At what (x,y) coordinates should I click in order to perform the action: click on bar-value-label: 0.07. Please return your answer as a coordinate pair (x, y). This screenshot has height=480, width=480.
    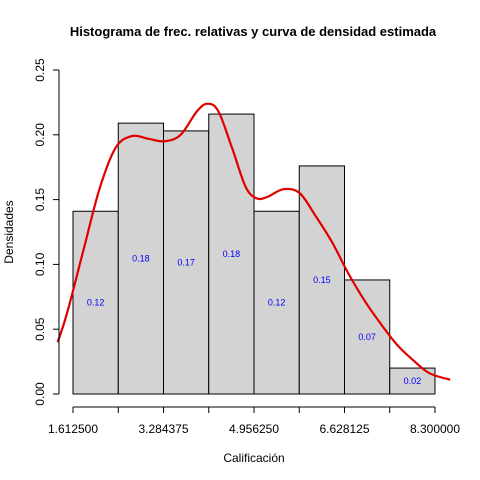
    Looking at the image, I should click on (367, 337).